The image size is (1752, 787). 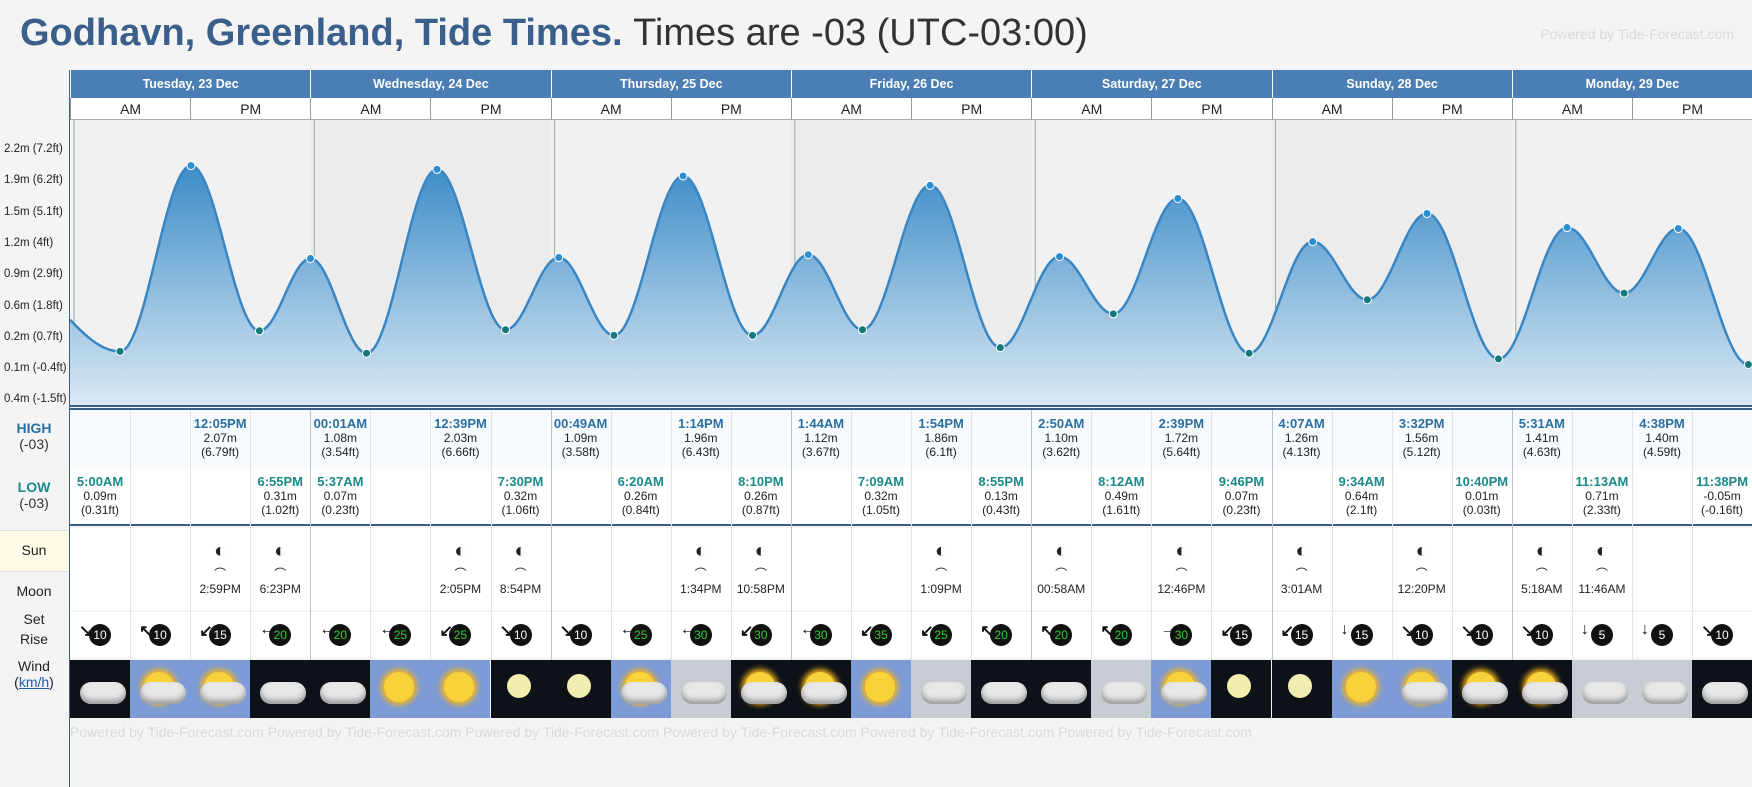 I want to click on tide-height-m: 1.96m, so click(x=701, y=438).